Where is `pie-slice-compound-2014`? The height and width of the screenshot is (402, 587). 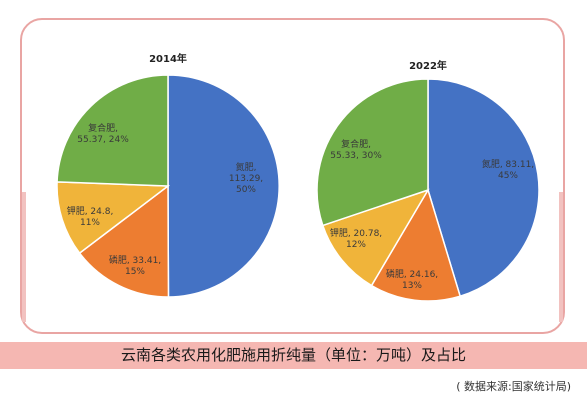
pie-slice-compound-2014 is located at coordinates (112, 130).